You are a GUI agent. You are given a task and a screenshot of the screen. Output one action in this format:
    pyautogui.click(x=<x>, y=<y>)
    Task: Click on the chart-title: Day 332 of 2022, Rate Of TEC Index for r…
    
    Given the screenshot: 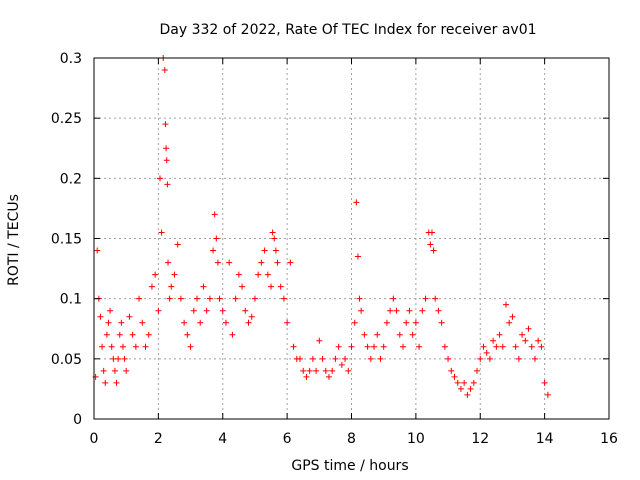 What is the action you would take?
    pyautogui.click(x=347, y=30)
    